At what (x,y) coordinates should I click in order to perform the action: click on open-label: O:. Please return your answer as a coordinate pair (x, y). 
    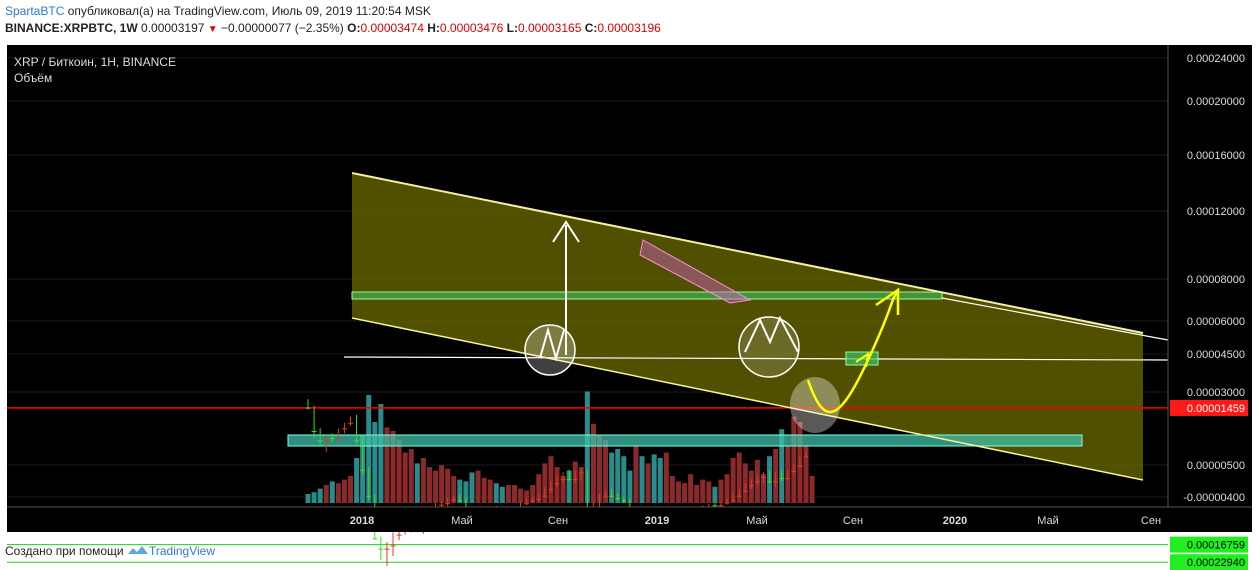
    Looking at the image, I should click on (354, 28).